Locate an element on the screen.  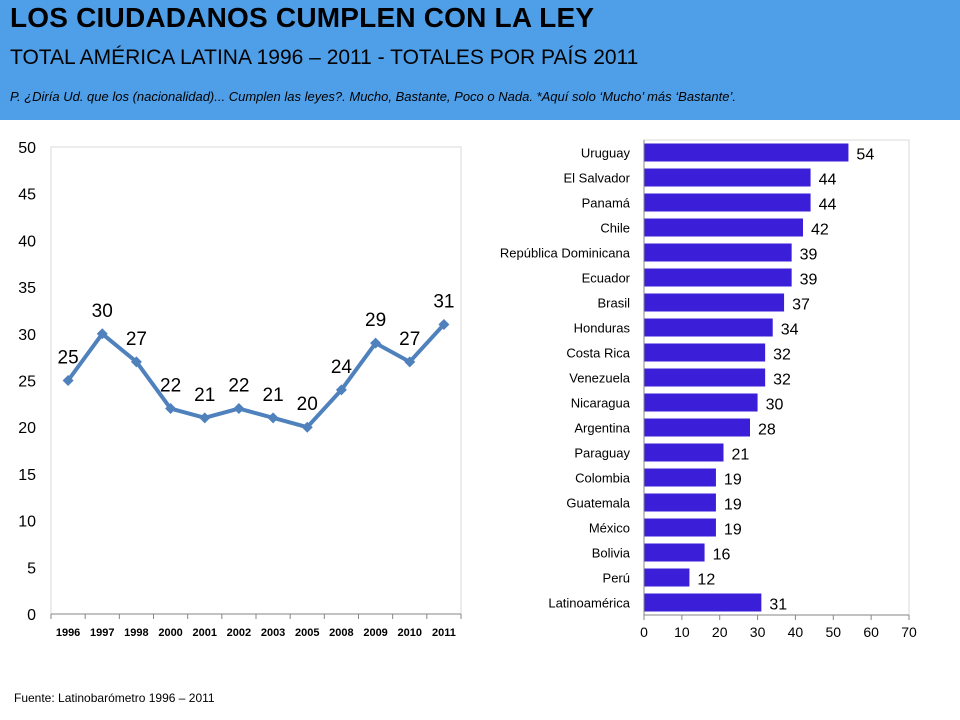
category-label: Honduras is located at coordinates (602, 328).